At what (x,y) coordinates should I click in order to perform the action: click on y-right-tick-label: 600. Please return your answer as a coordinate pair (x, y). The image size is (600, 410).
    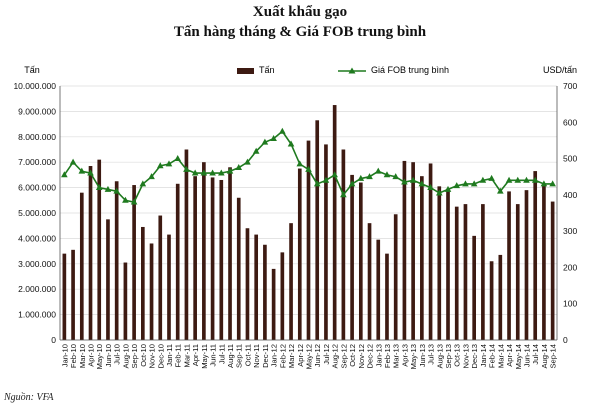
    Looking at the image, I should click on (570, 122).